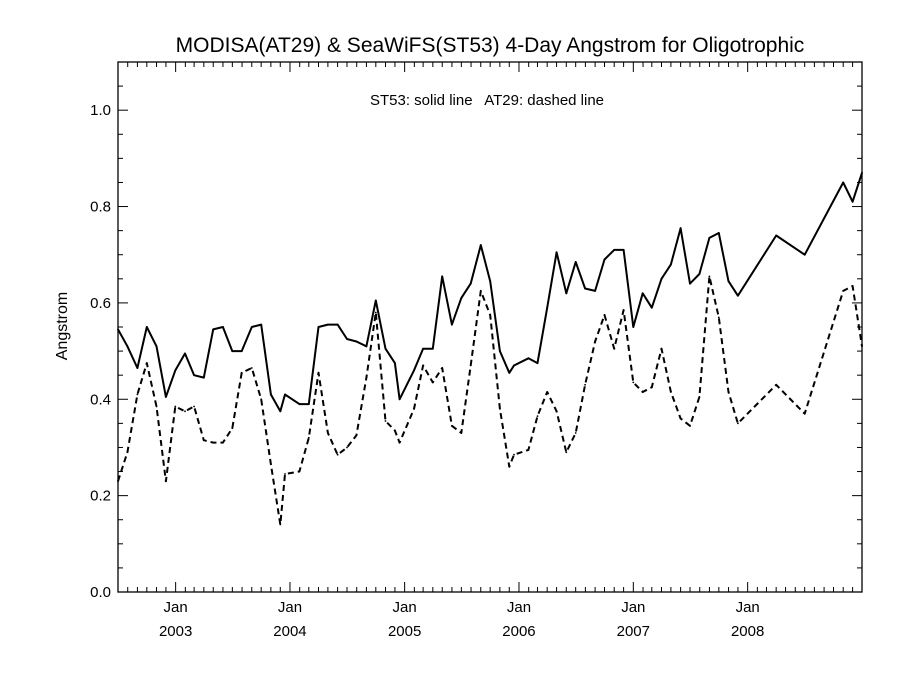 The image size is (900, 675). Describe the element at coordinates (62, 326) in the screenshot. I see `y-axis-label: Angstrom` at that location.